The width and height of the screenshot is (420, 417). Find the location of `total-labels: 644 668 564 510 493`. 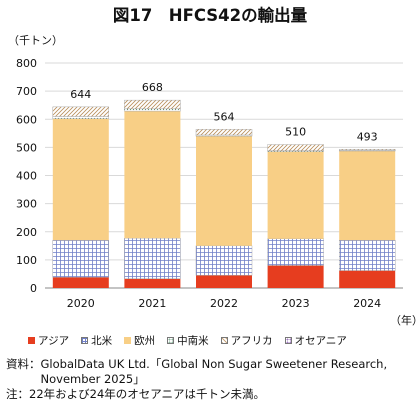

total-labels: 644 668 564 510 493 is located at coordinates (223, 112).